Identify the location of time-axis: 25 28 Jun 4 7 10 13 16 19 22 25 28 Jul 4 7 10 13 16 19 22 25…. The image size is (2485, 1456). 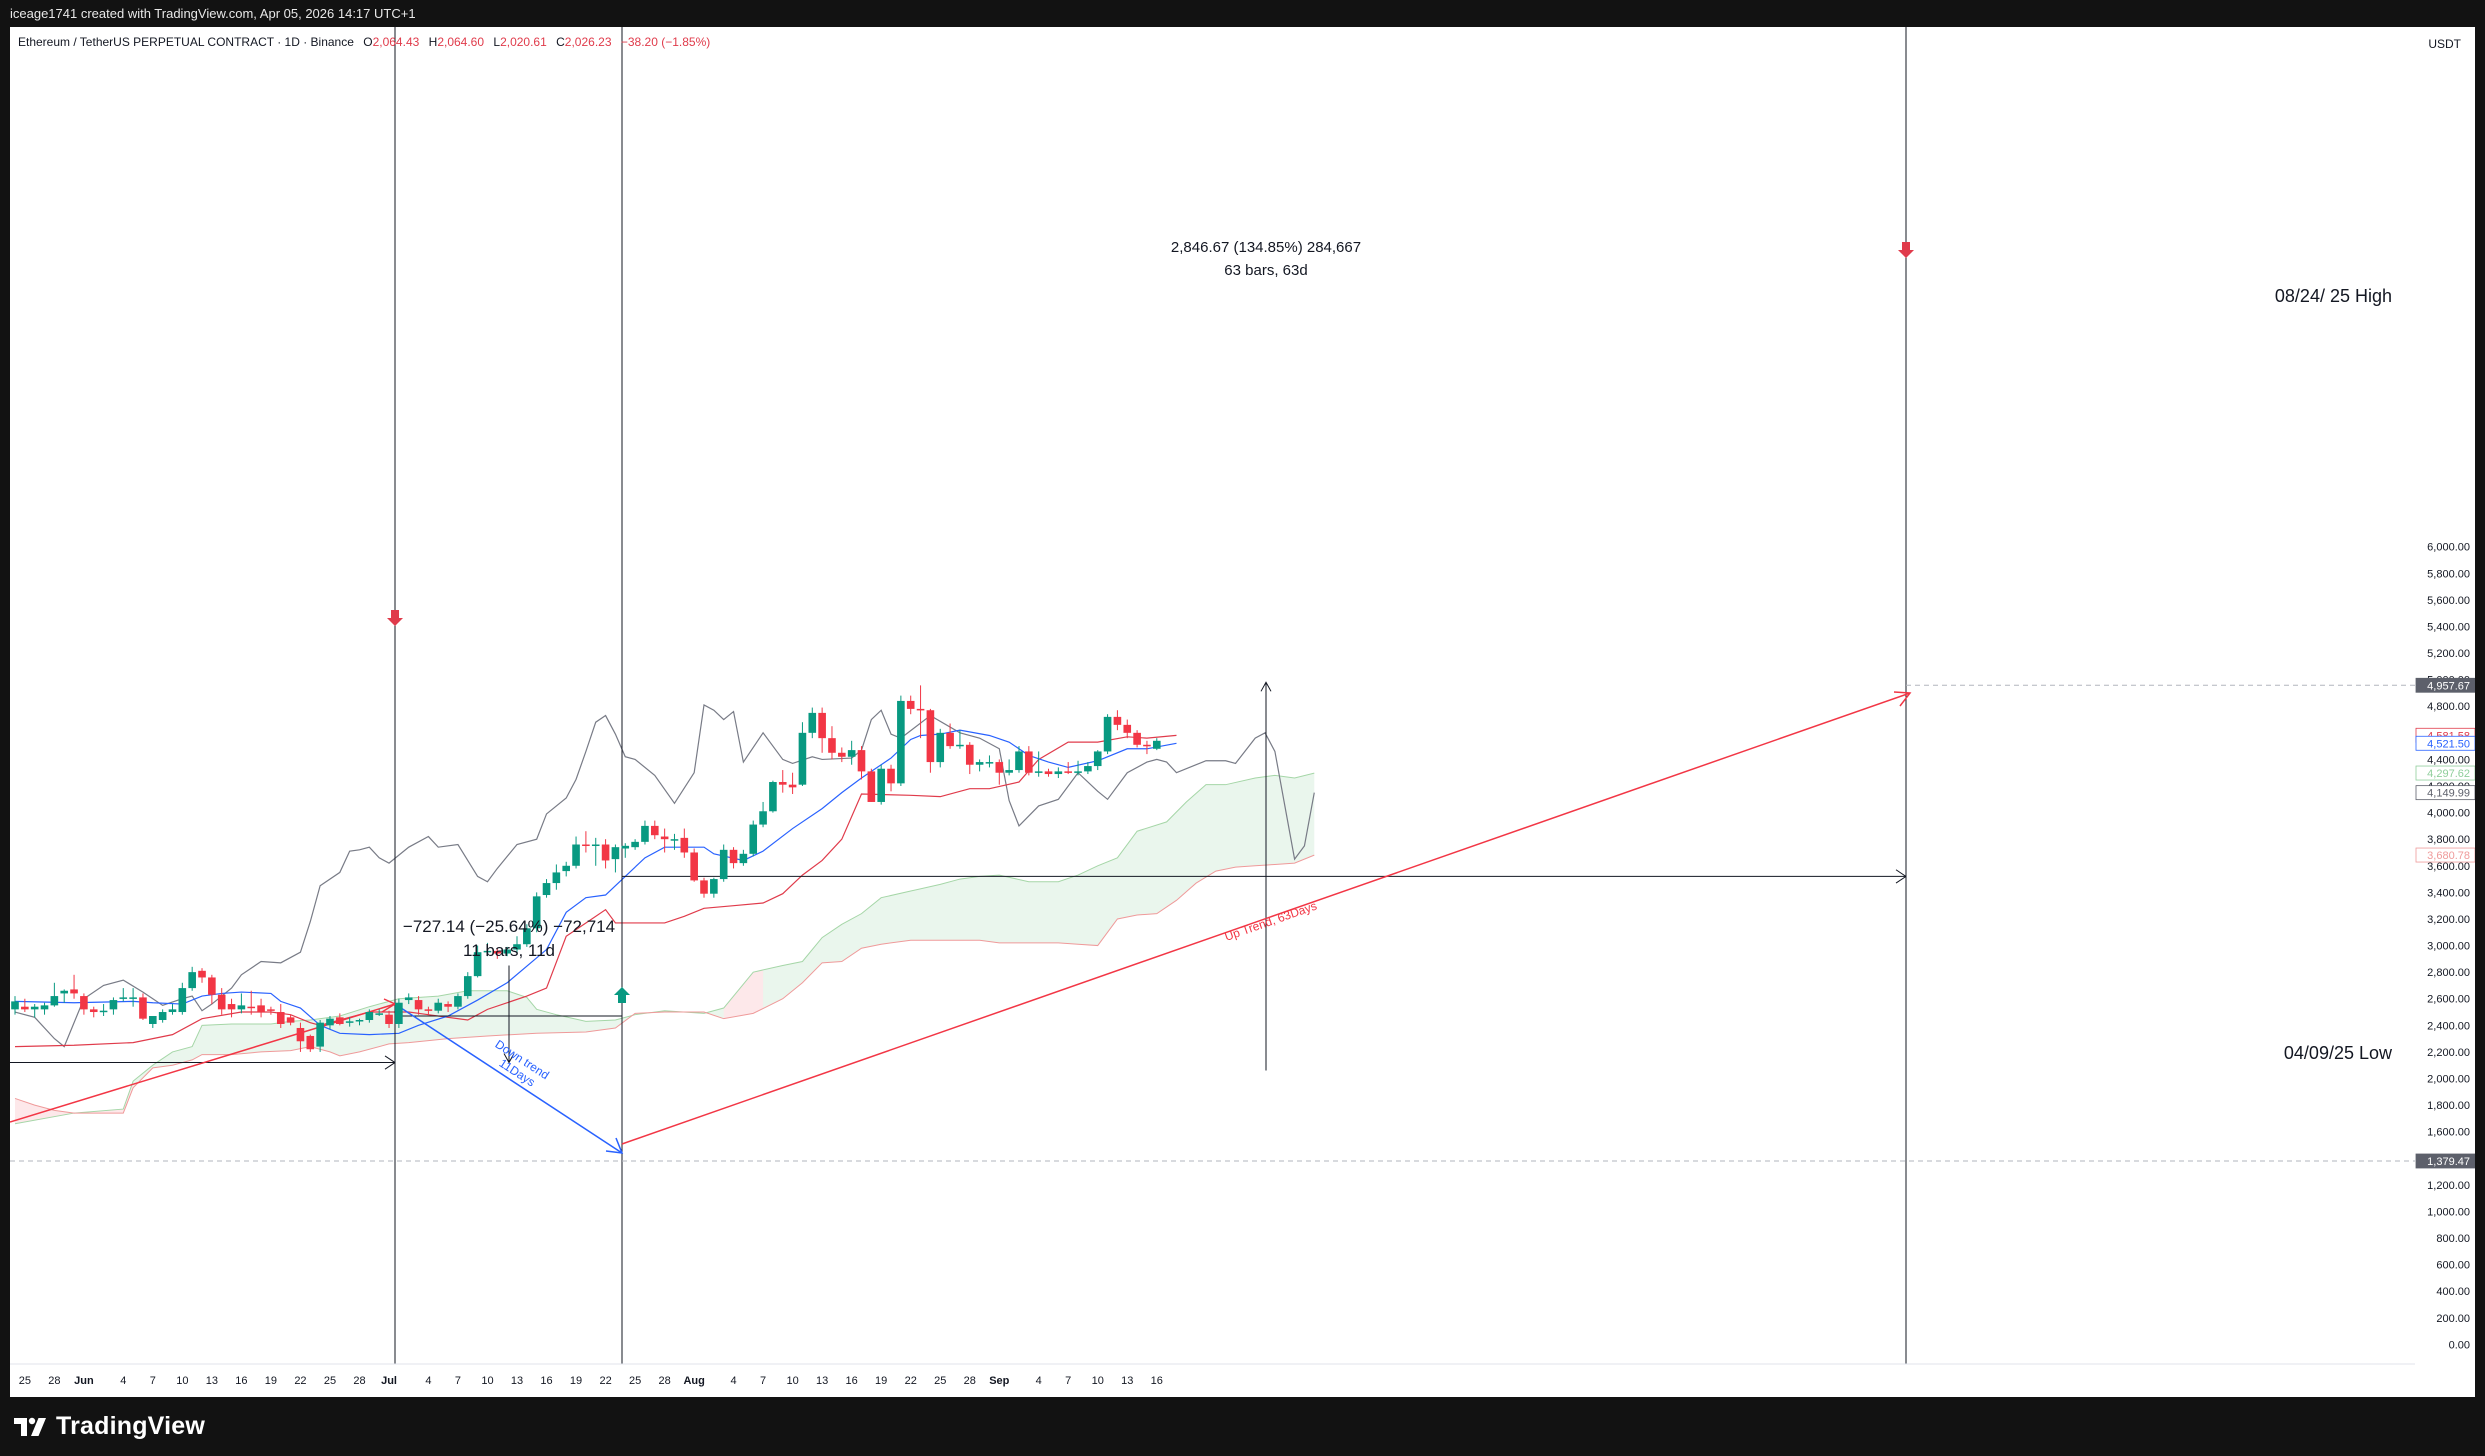
(1212, 1375).